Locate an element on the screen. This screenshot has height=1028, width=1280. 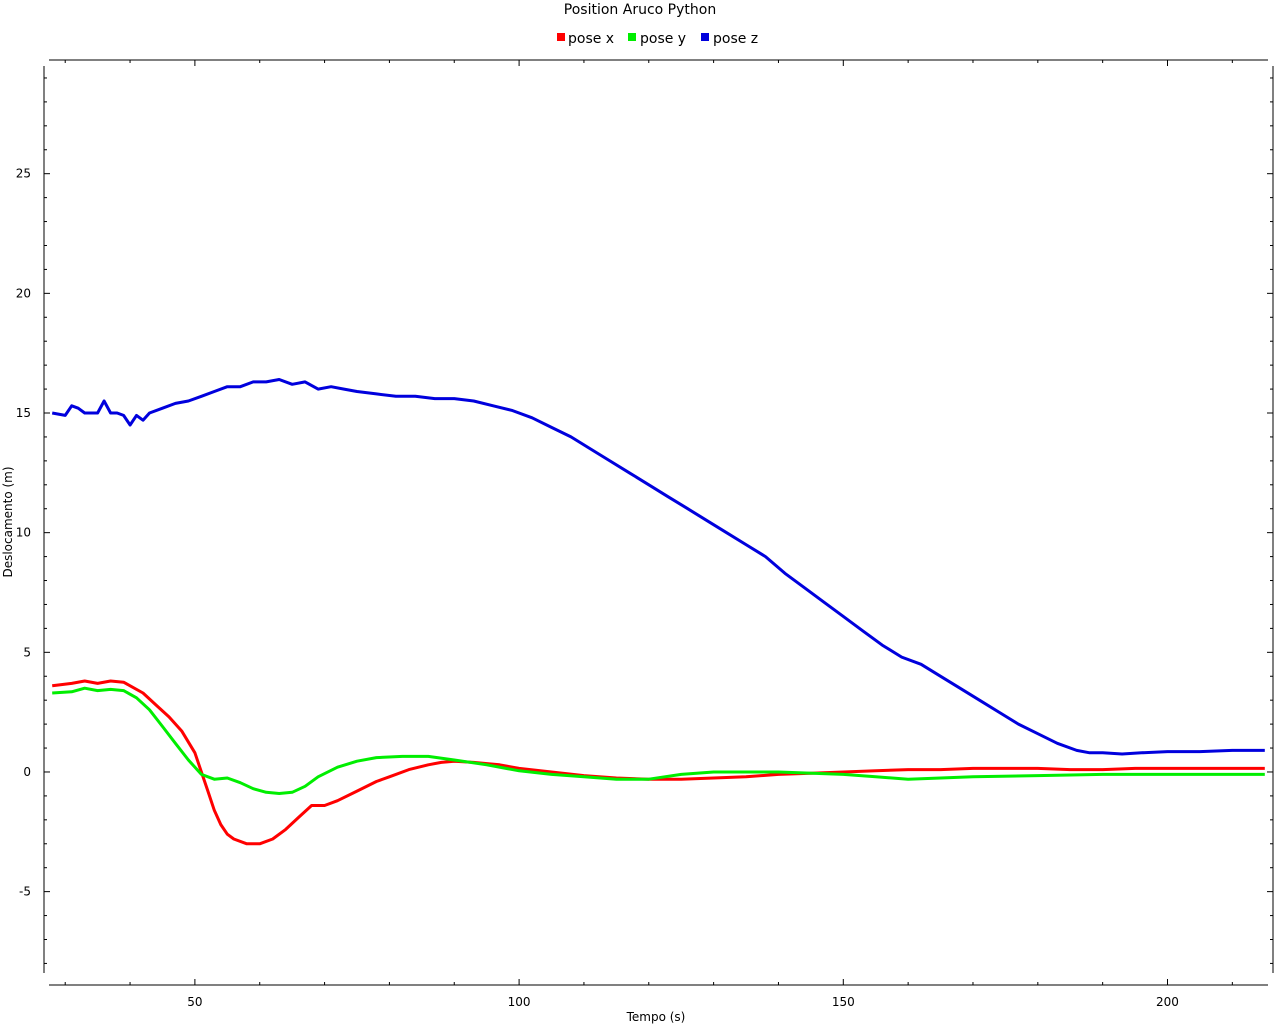
legend-item-pose-z: pose z is located at coordinates (729, 39).